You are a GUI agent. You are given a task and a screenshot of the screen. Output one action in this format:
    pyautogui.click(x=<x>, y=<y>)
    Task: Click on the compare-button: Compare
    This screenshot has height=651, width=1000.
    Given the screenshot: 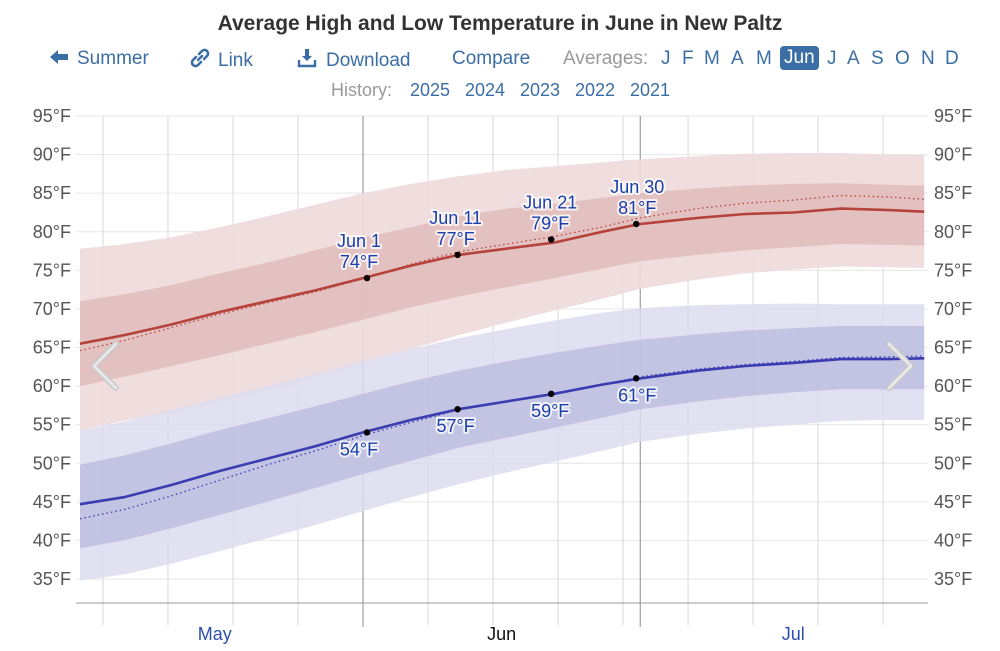 What is the action you would take?
    pyautogui.click(x=491, y=58)
    